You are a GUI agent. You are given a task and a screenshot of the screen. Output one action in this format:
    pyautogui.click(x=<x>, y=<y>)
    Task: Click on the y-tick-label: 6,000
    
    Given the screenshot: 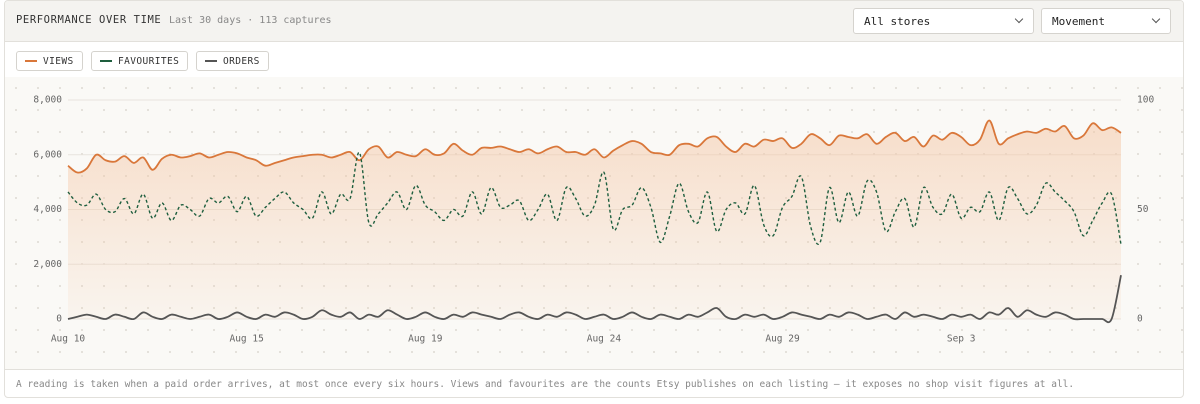 What is the action you would take?
    pyautogui.click(x=47, y=154)
    